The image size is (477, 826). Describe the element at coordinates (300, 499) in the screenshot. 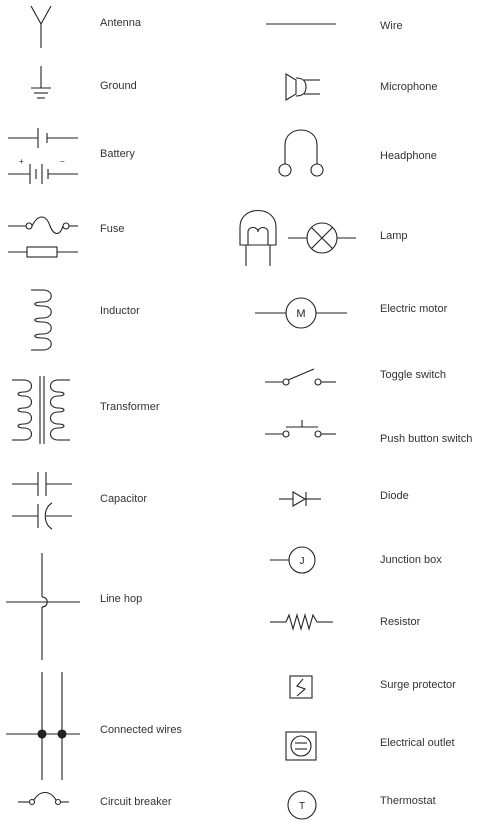

I see `diode-symbol` at that location.